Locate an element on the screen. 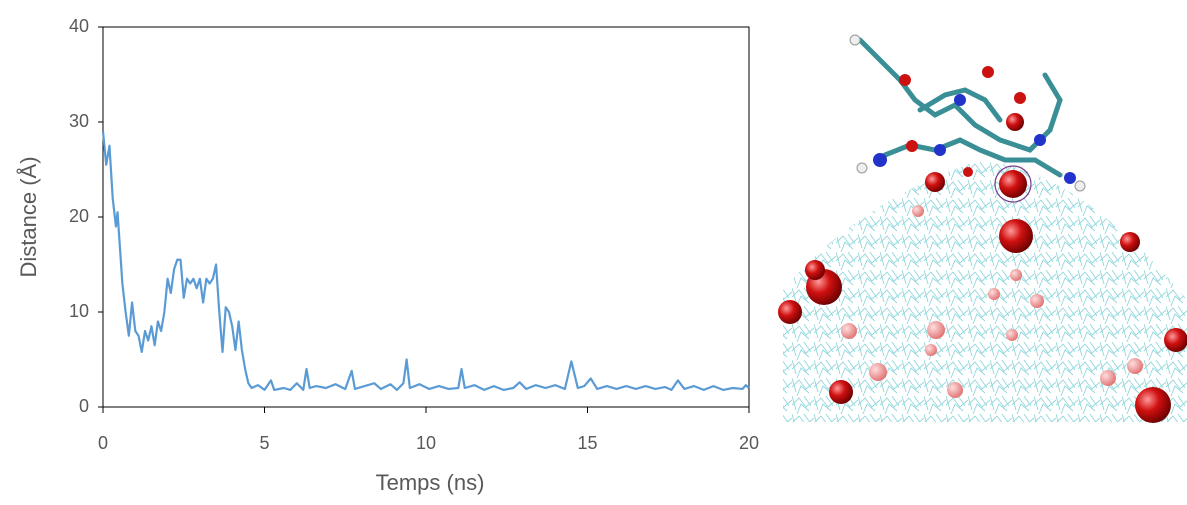 The width and height of the screenshot is (1187, 505). x-tick-label: 5 is located at coordinates (264, 443).